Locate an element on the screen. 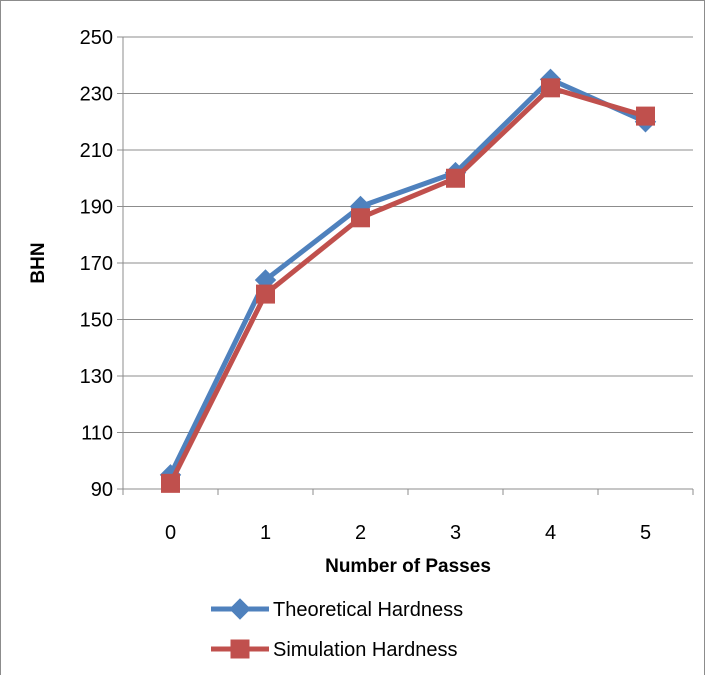 Image resolution: width=705 pixels, height=681 pixels. y-tick-label: 130 is located at coordinates (96, 377).